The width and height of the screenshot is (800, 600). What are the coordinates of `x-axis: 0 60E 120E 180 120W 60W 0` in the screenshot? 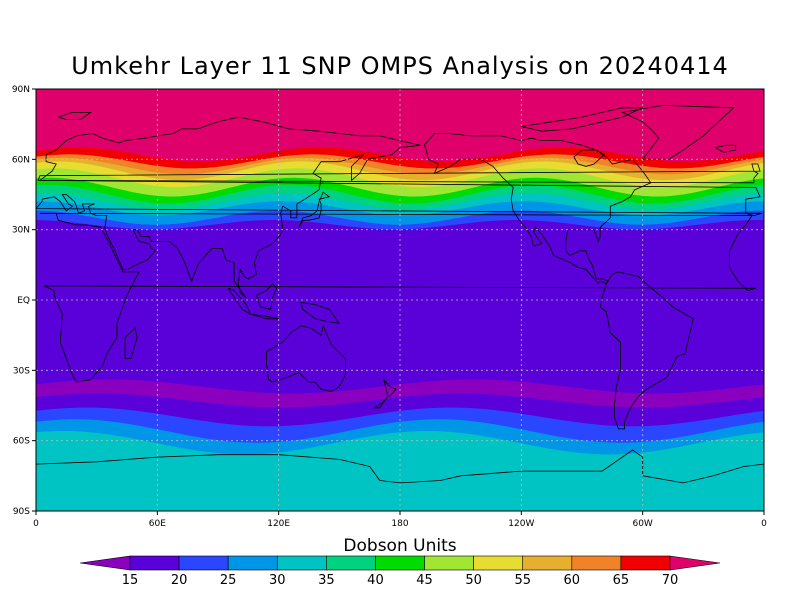 It's located at (400, 520).